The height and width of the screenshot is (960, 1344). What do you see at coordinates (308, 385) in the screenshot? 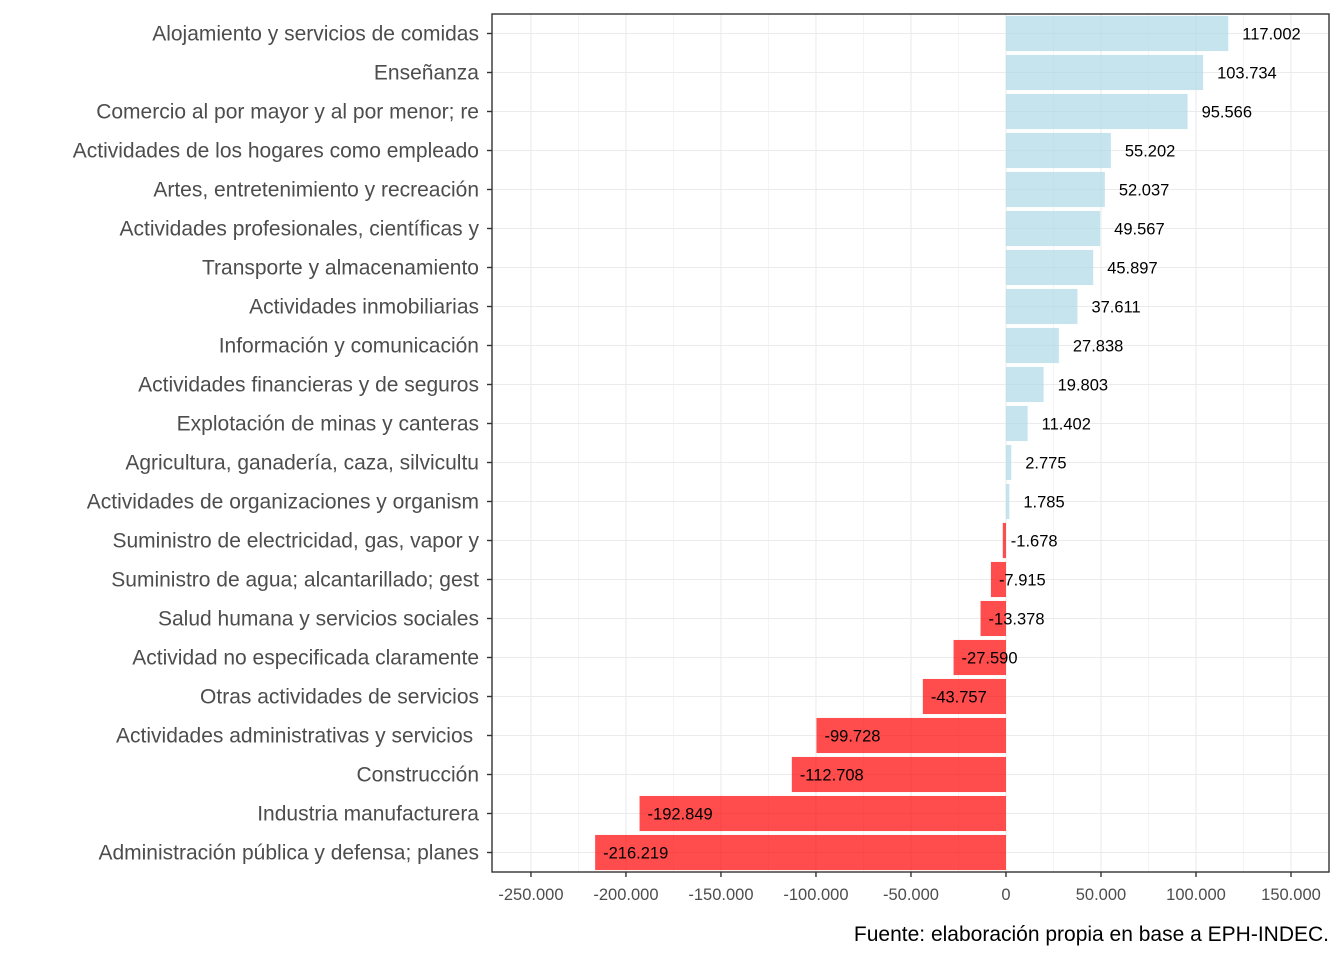
I see `y-tick-label: Actividades financieras y de seguros` at bounding box center [308, 385].